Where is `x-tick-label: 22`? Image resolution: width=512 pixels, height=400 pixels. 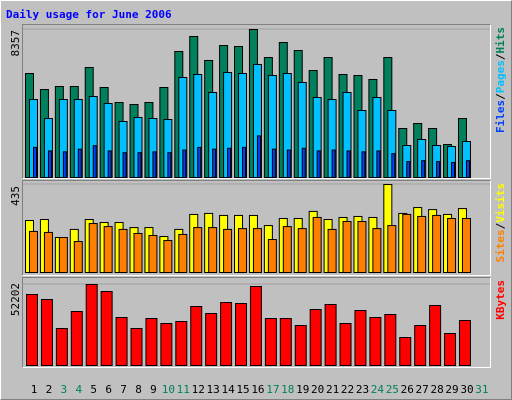 x-tick-label: 22 is located at coordinates (347, 389).